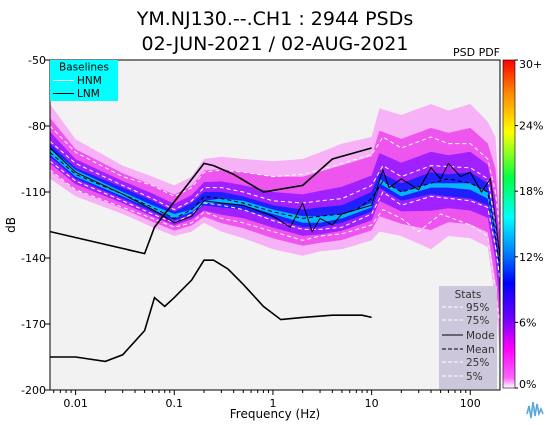 The height and width of the screenshot is (425, 550). I want to click on colorbar, so click(509, 224).